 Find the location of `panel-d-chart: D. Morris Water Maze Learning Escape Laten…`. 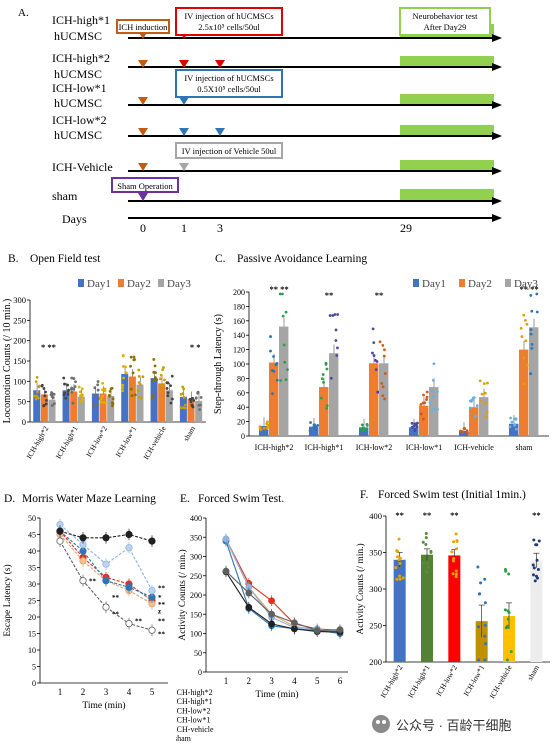

panel-d-chart: D. Morris Water Maze Learning Escape Laten… is located at coordinates (85, 602).